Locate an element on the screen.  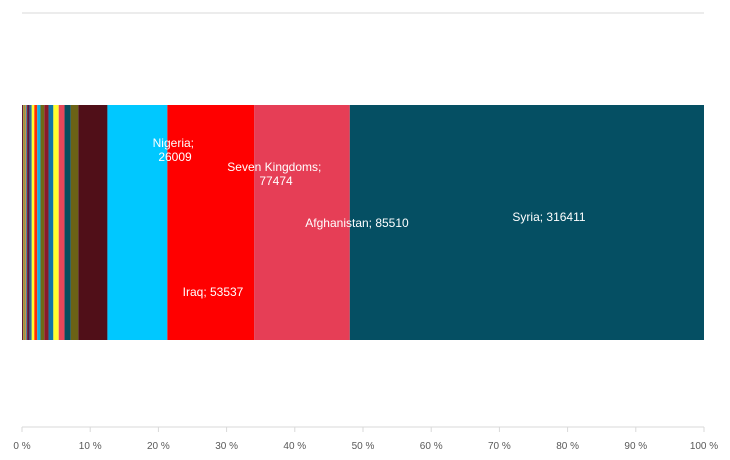
data-label-seven-kingdoms-line1: Seven Kingdoms; is located at coordinates (274, 167).